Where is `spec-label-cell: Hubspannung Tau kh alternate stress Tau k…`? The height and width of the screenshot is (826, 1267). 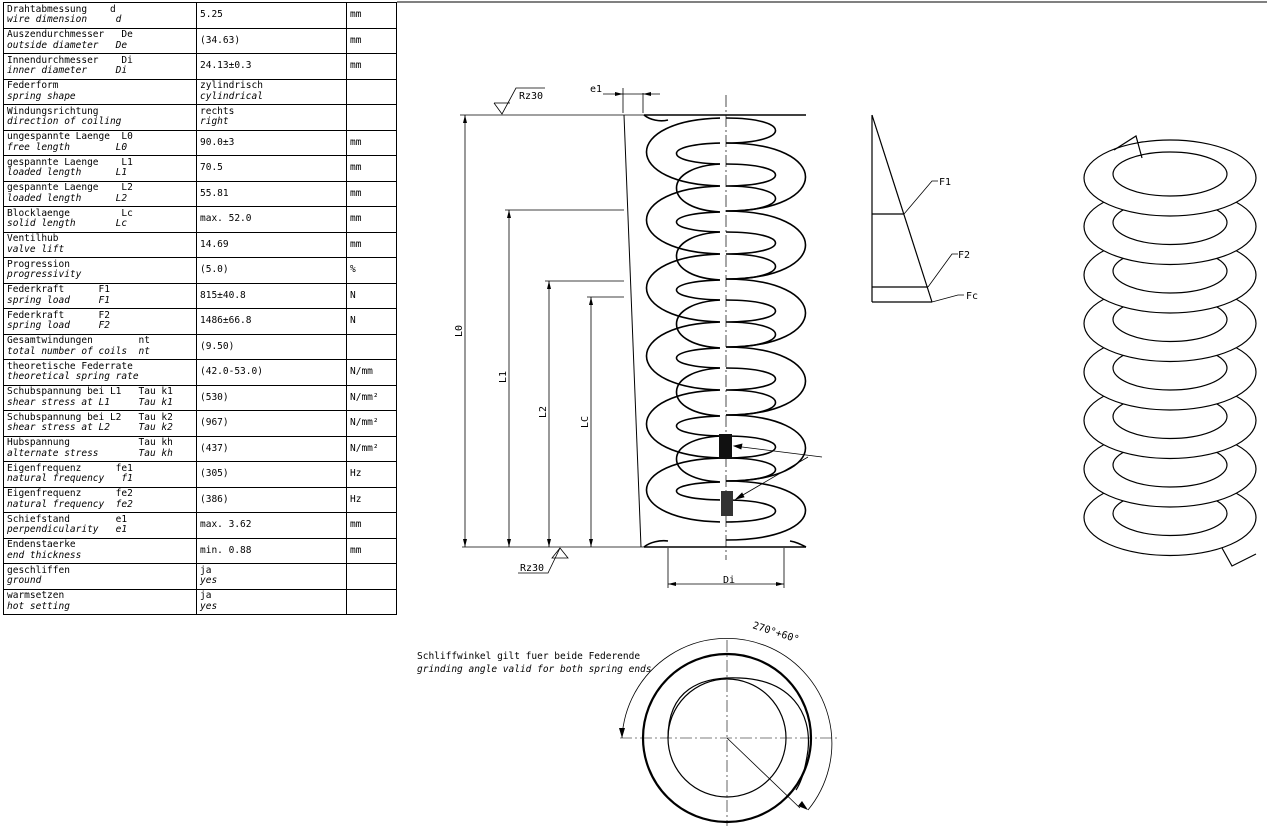
spec-label-cell: Hubspannung Tau kh alternate stress Tau k… is located at coordinates (100, 448).